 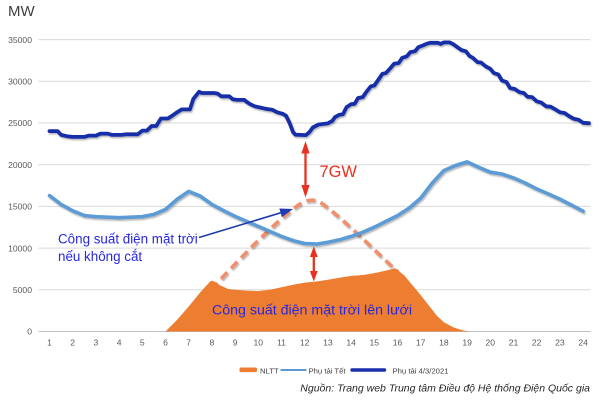 I want to click on svg-text: 10000, so click(x=20, y=248).